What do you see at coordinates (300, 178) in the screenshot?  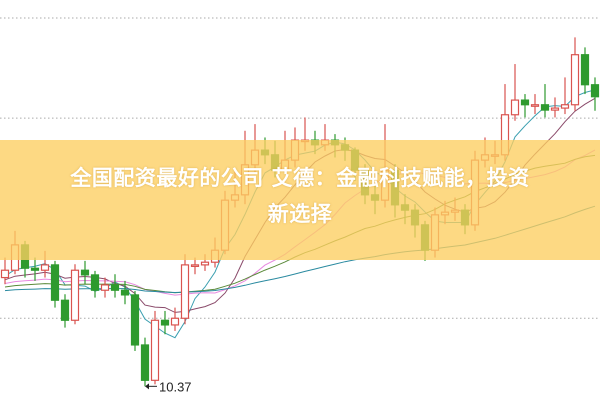 I see `headline-line-1: 全国配资最好的公司 艾德：金融科技赋能，投资` at bounding box center [300, 178].